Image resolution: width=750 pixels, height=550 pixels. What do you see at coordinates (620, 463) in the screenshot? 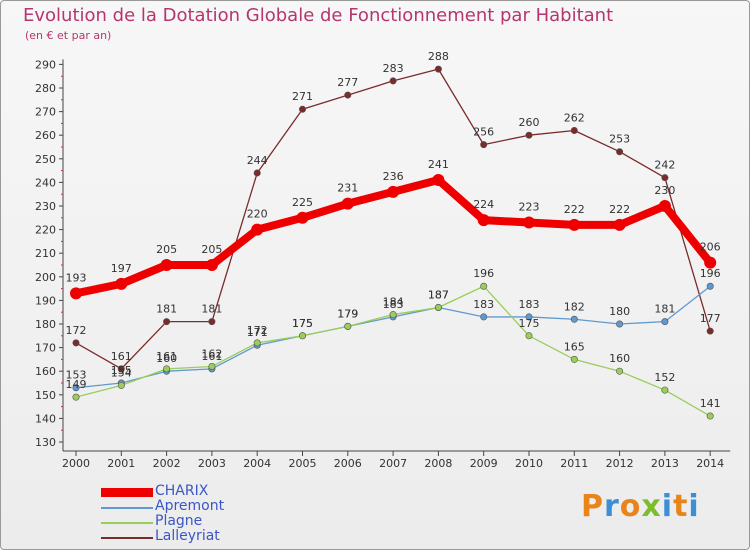
I see `x-tick-label: 2012` at bounding box center [620, 463].